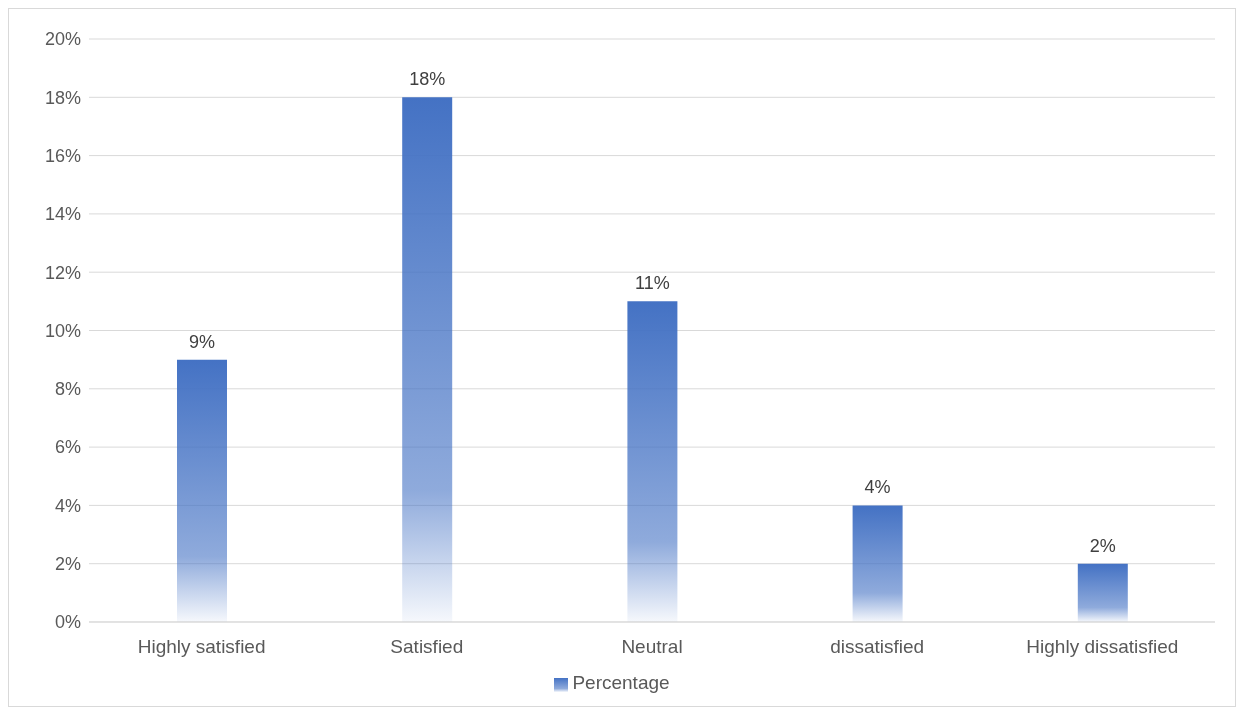 The width and height of the screenshot is (1242, 713). I want to click on y-tick-label: 16%, so click(62, 155).